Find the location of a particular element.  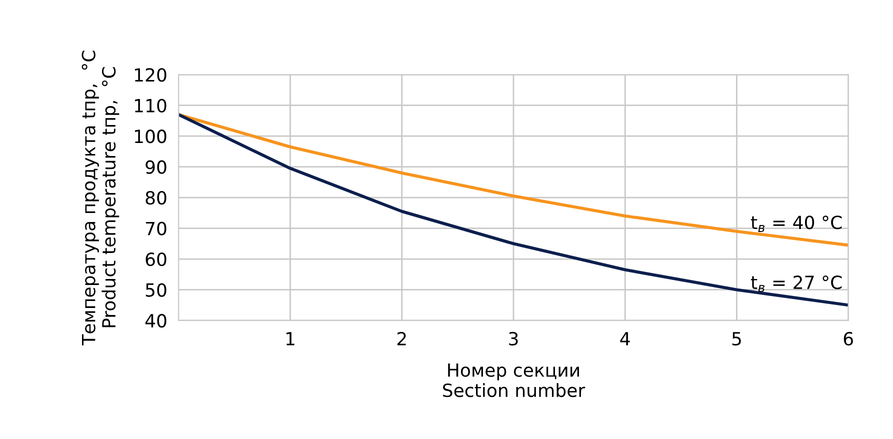

y-tick-label: 100 is located at coordinates (150, 137).